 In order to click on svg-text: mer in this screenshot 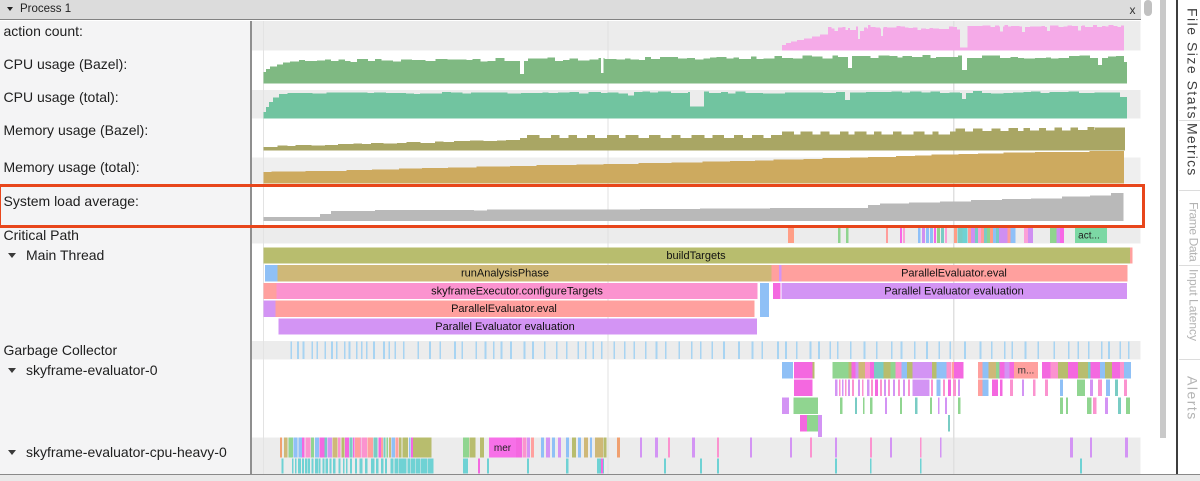, I will do `click(503, 448)`.